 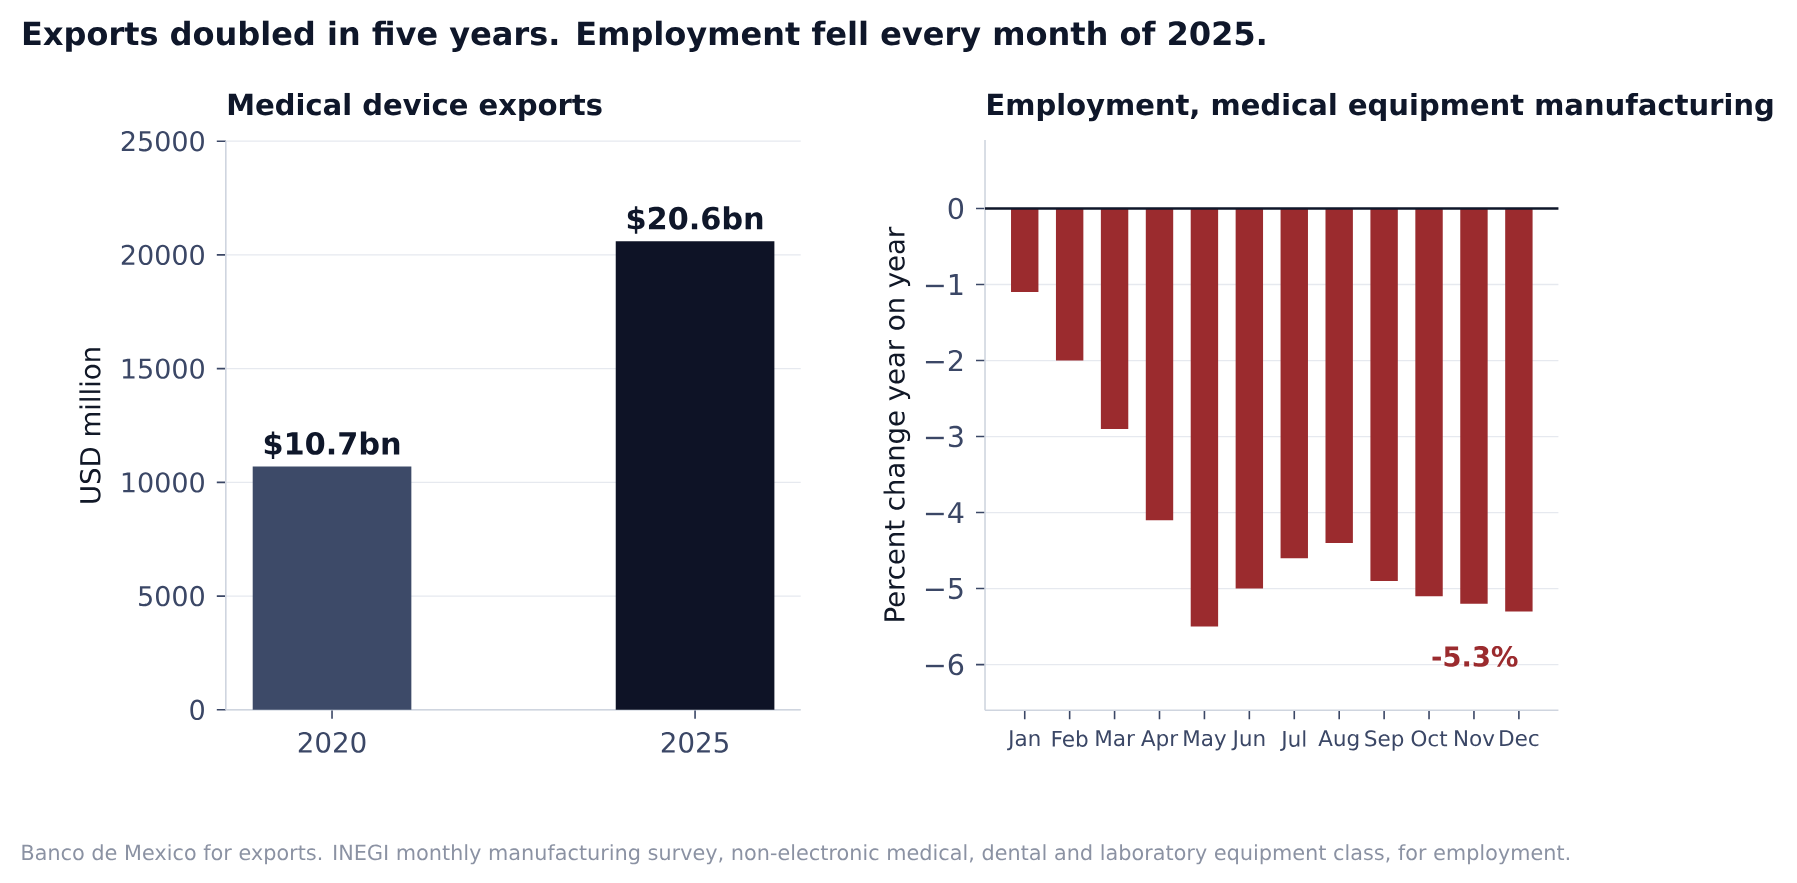 I want to click on x-tick-label: Dec, so click(x=1519, y=738).